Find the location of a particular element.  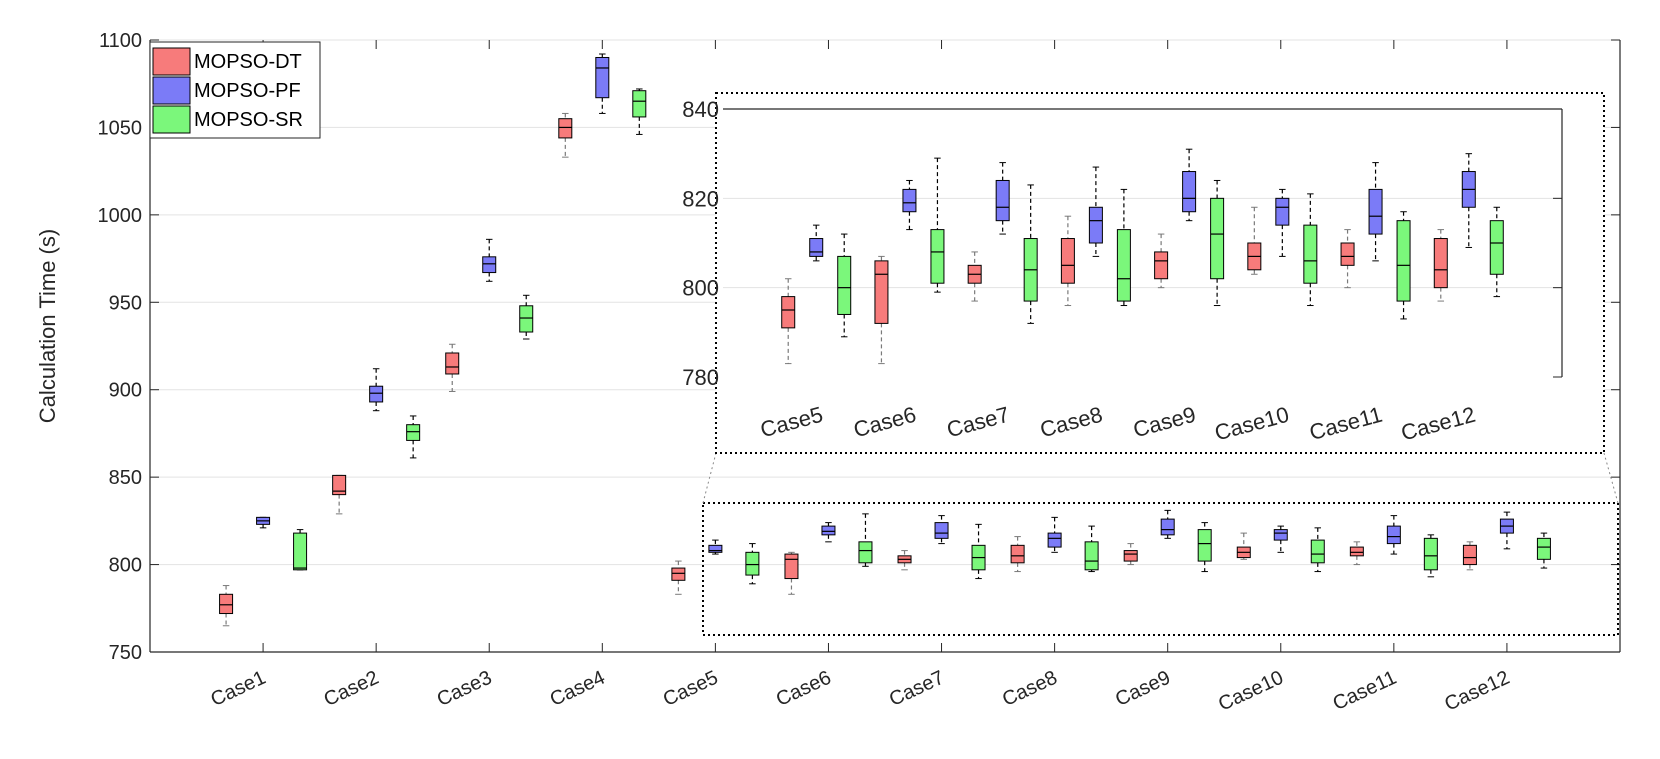

main-mopso-sr-case5-iqr-box is located at coordinates (752, 563).